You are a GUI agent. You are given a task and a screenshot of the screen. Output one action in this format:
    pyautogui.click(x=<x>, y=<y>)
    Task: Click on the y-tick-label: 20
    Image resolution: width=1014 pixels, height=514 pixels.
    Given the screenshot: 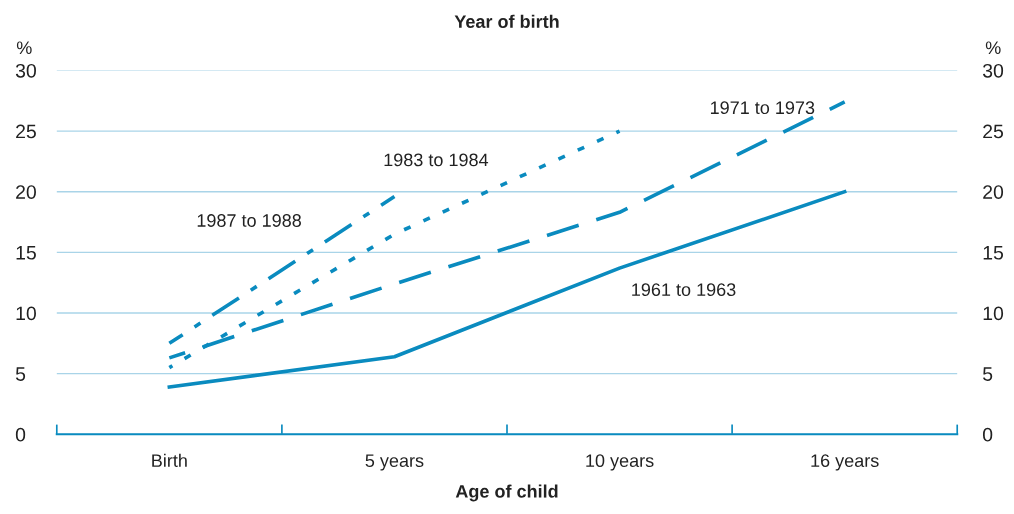 What is the action you would take?
    pyautogui.click(x=26, y=192)
    